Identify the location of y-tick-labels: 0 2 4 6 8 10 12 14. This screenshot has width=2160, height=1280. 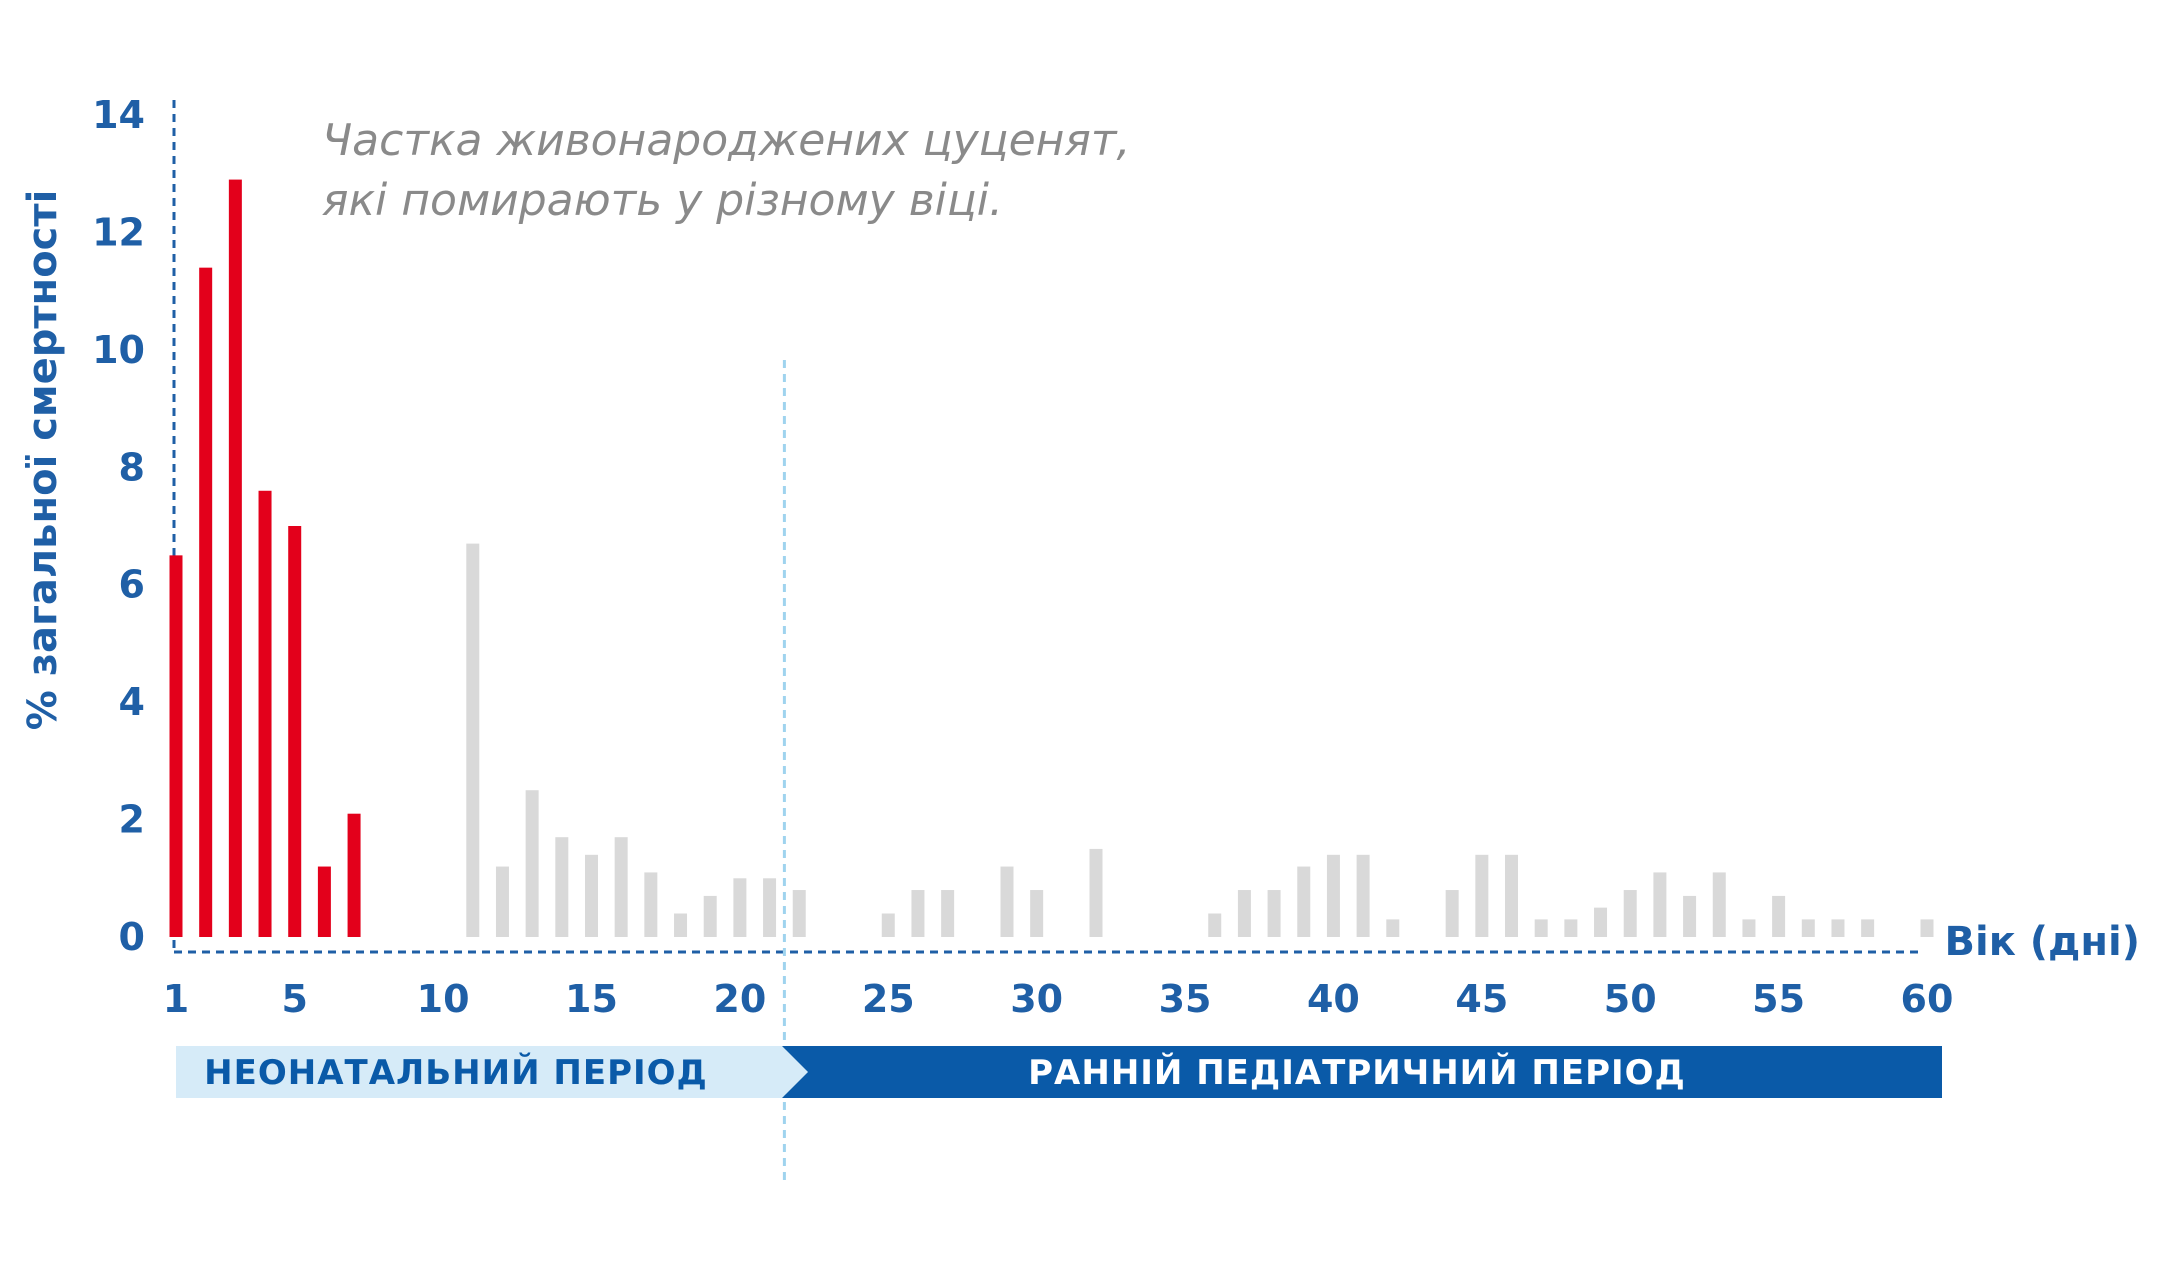
(118, 526).